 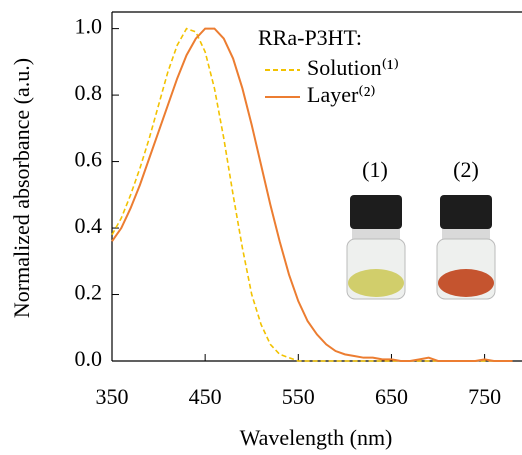 What do you see at coordinates (353, 67) in the screenshot?
I see `legend-label: Solution⁽¹⁾` at bounding box center [353, 67].